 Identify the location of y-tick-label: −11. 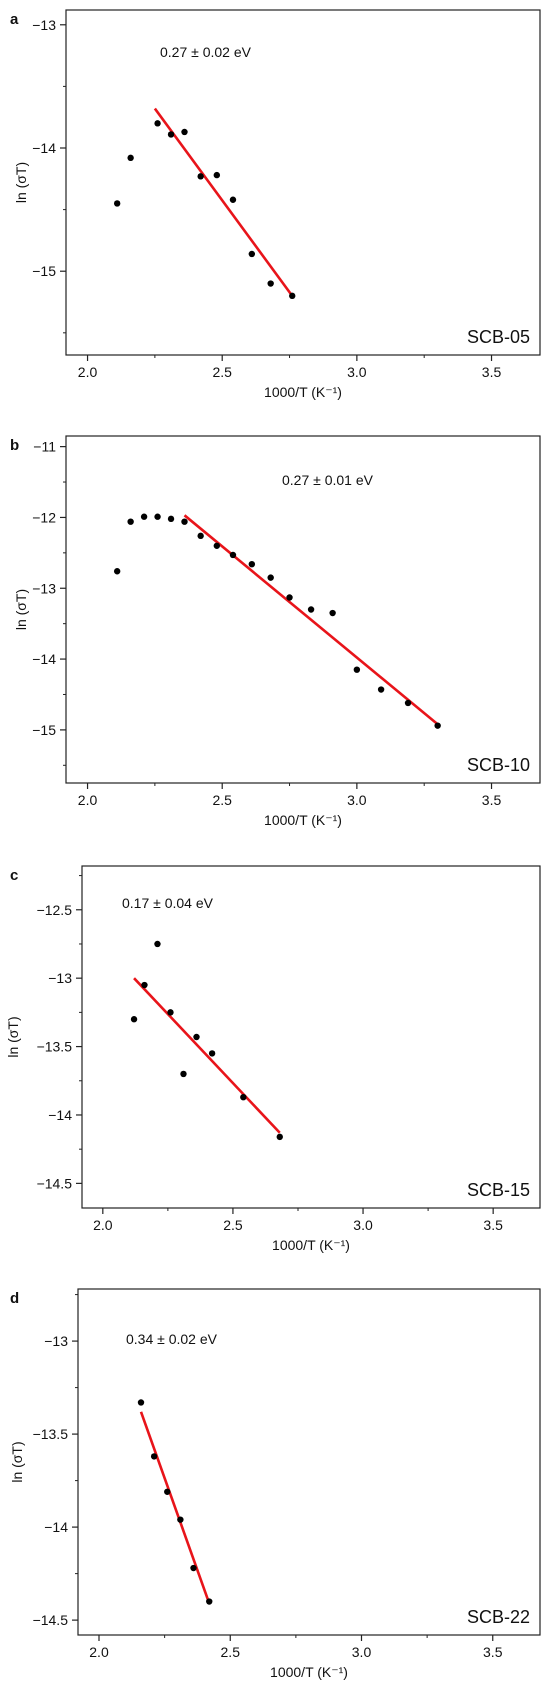
(44, 447).